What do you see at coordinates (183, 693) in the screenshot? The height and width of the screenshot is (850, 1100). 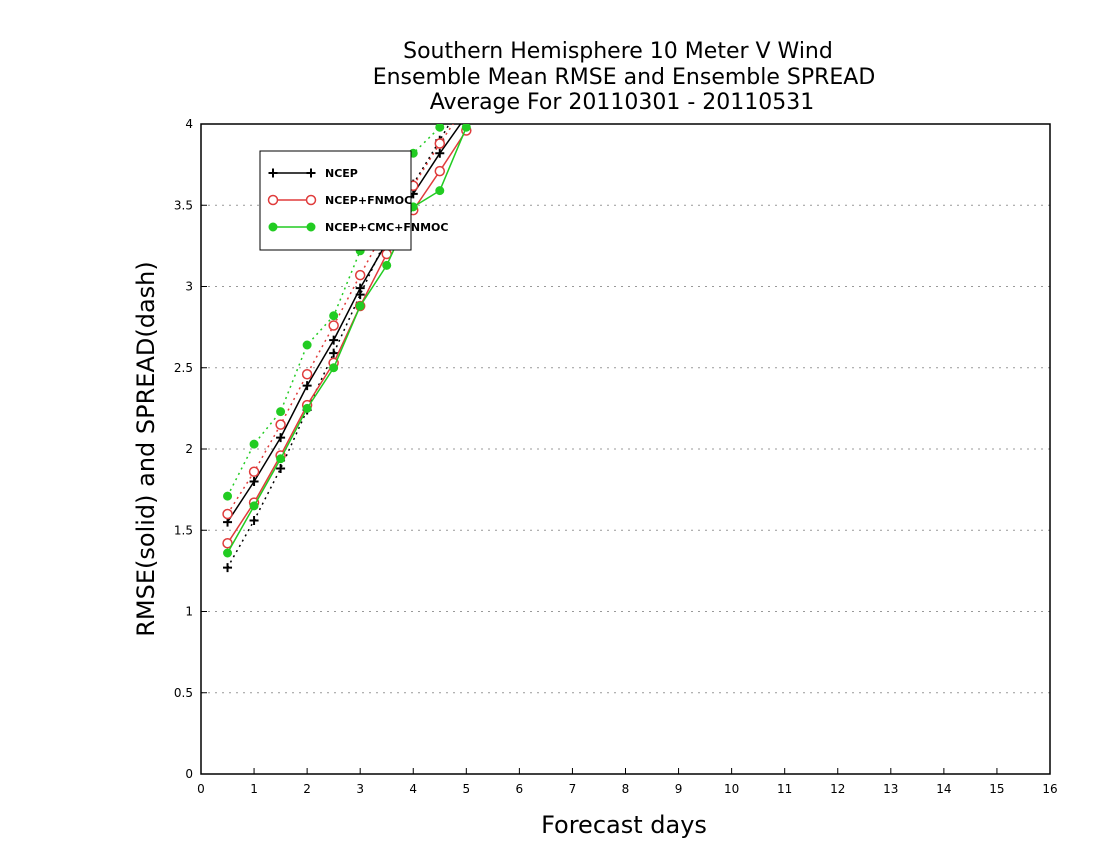 I see `y-tick-label: 0.5` at bounding box center [183, 693].